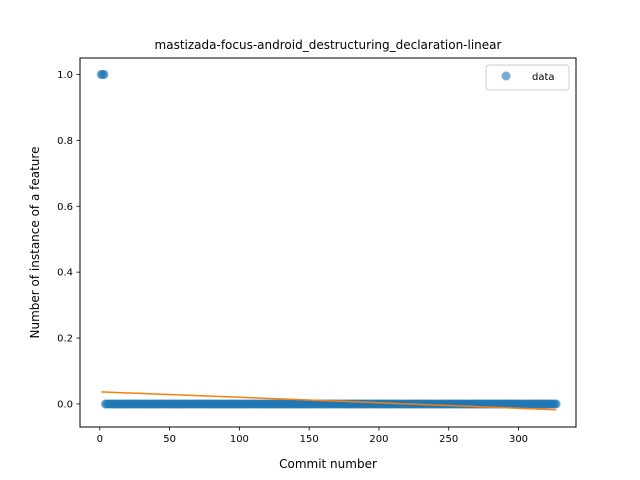  Describe the element at coordinates (65, 75) in the screenshot. I see `y-tick-label: 1.0` at that location.